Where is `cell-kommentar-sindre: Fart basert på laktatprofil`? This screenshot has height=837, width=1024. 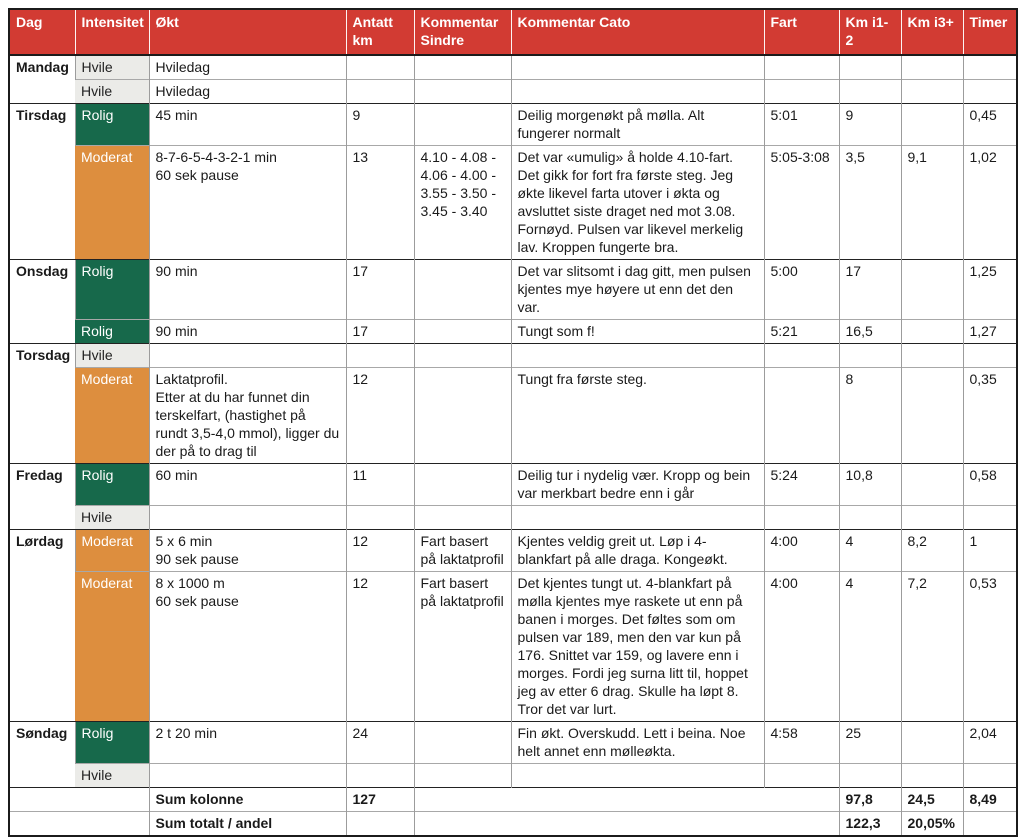 cell-kommentar-sindre: Fart basert på laktatprofil is located at coordinates (462, 550).